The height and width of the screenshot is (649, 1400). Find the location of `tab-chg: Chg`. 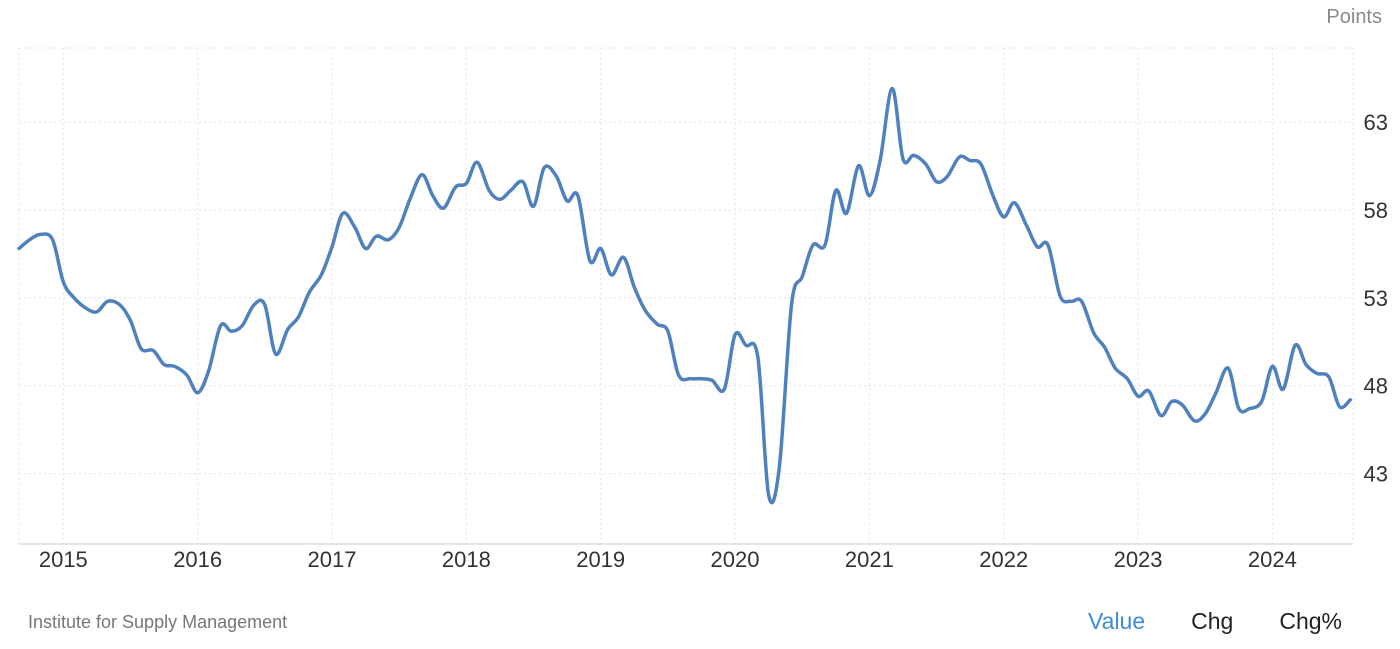

tab-chg: Chg is located at coordinates (1212, 621).